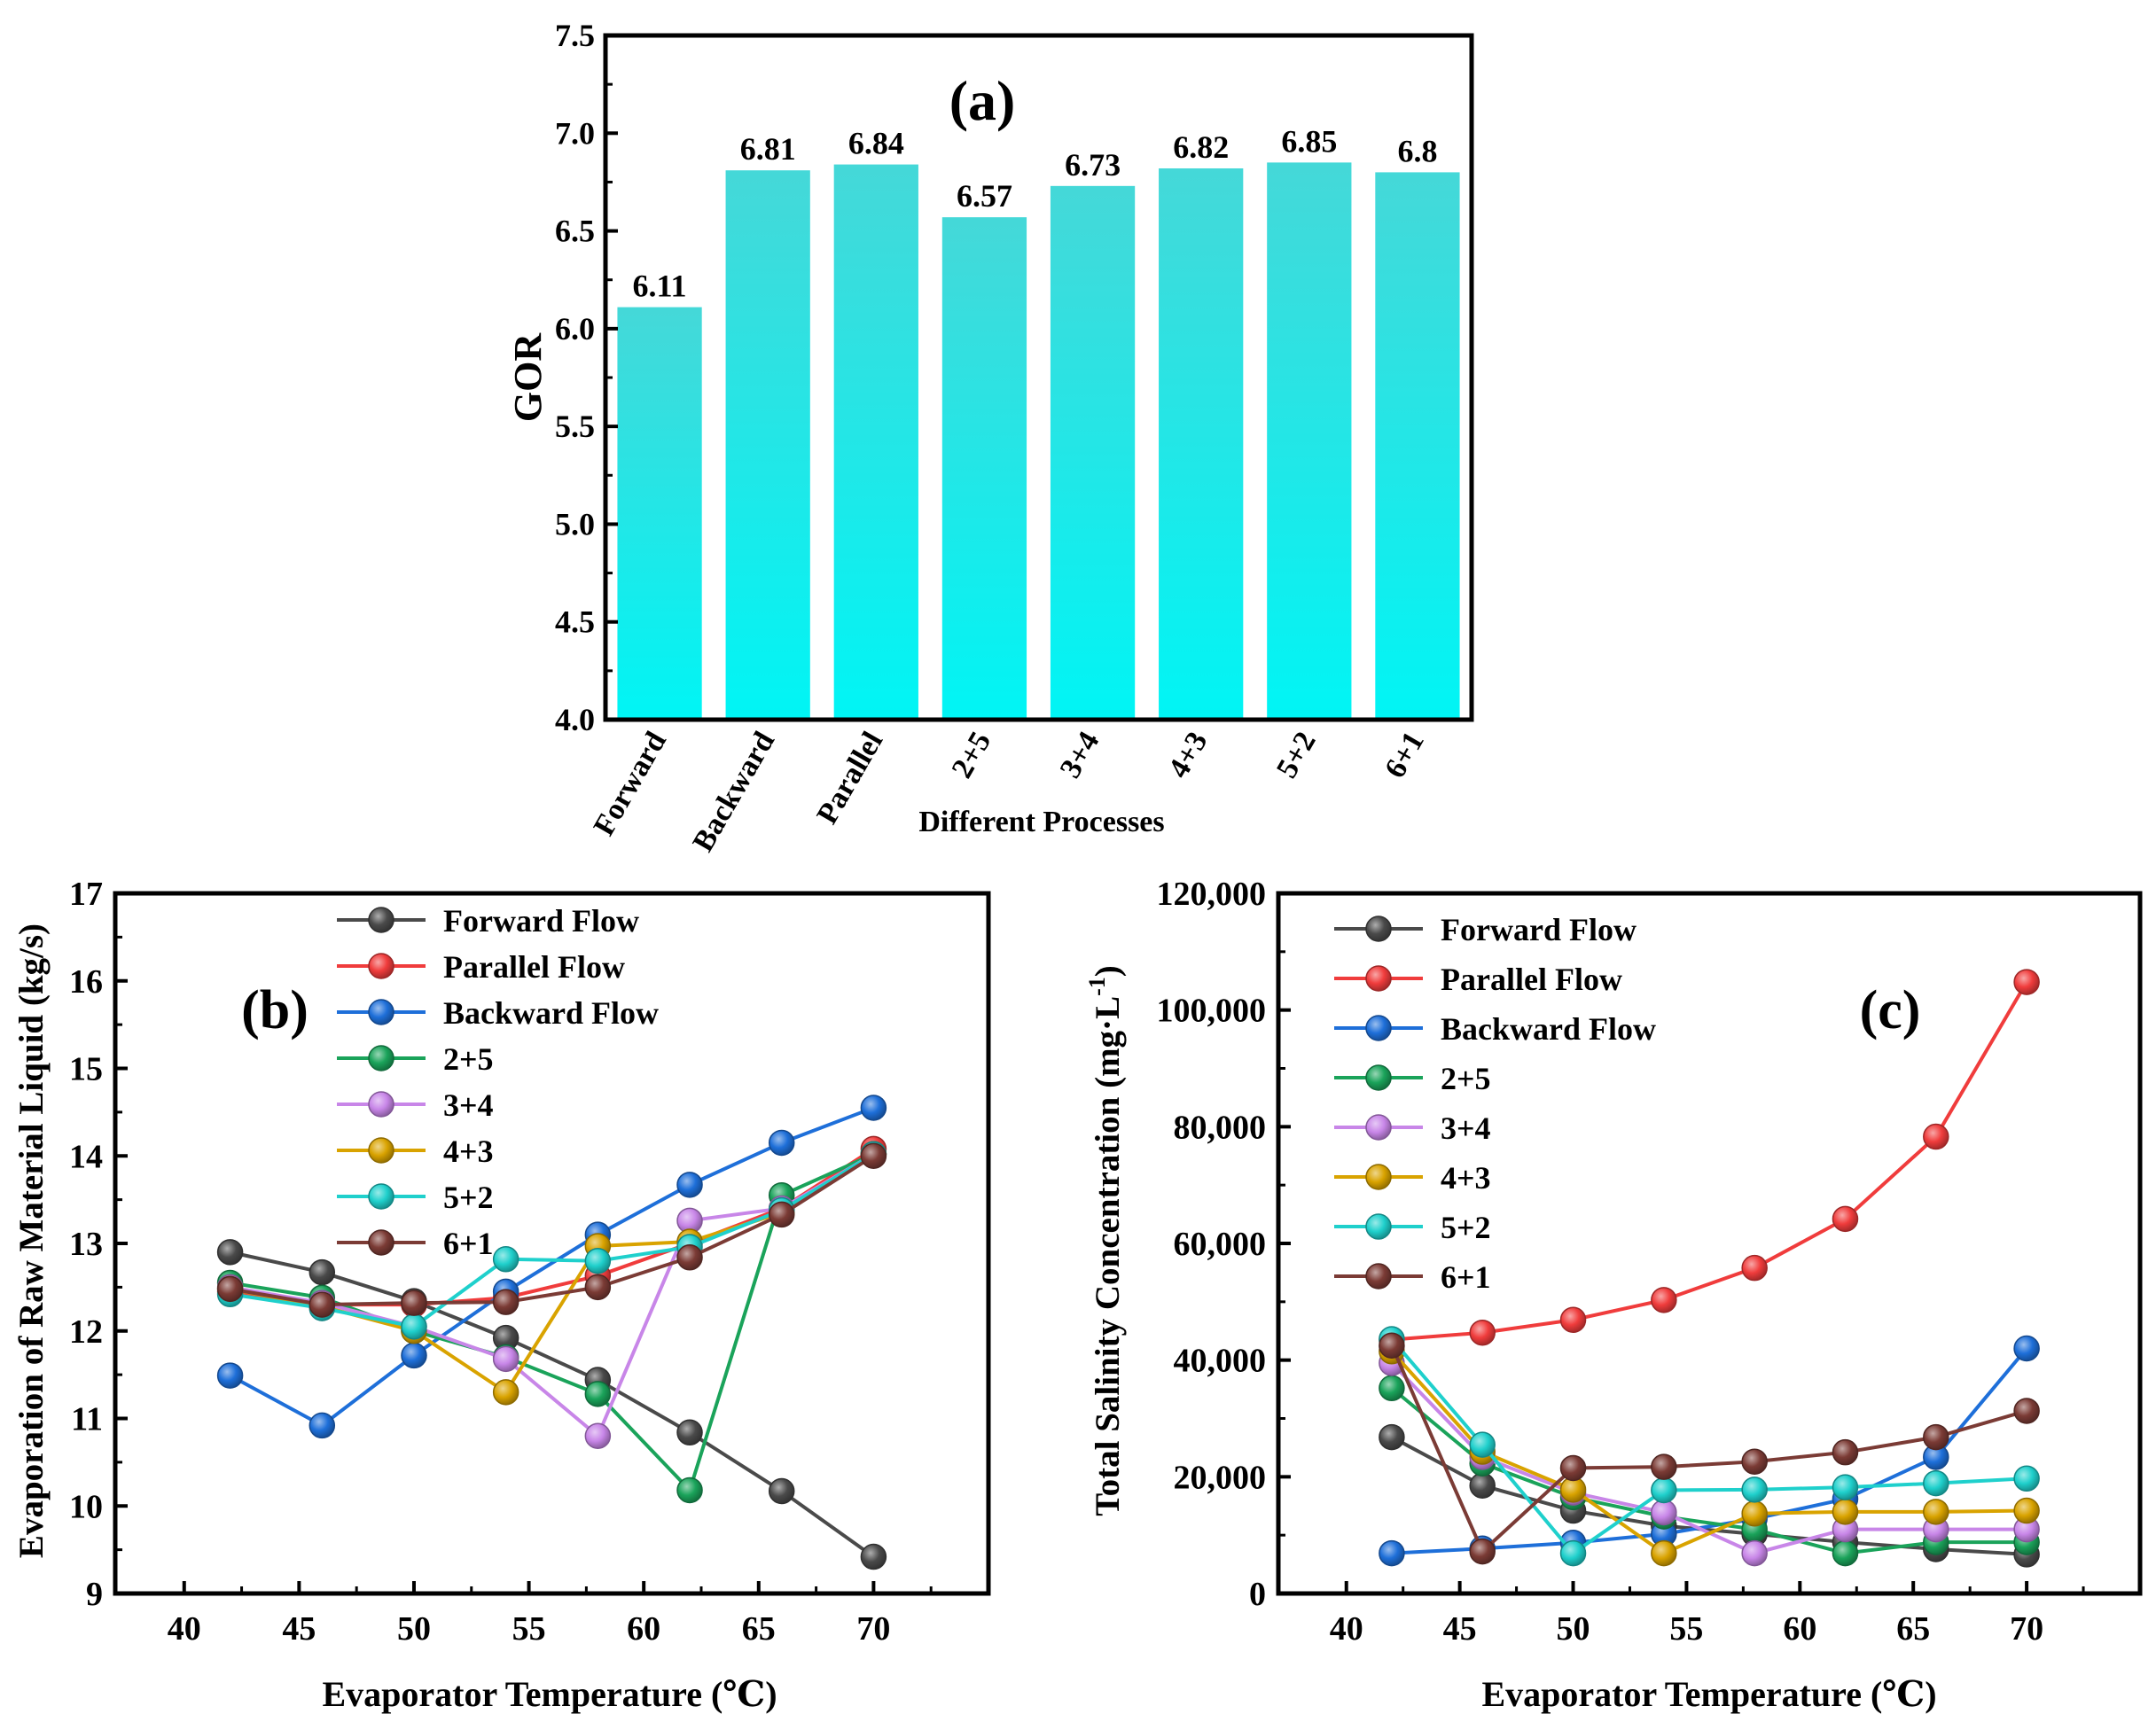  Describe the element at coordinates (1035, 213) in the screenshot. I see `a-value-labels: 6.11 6.81 6.84 6.57 6.73 6.82 6.85 6.8` at that location.